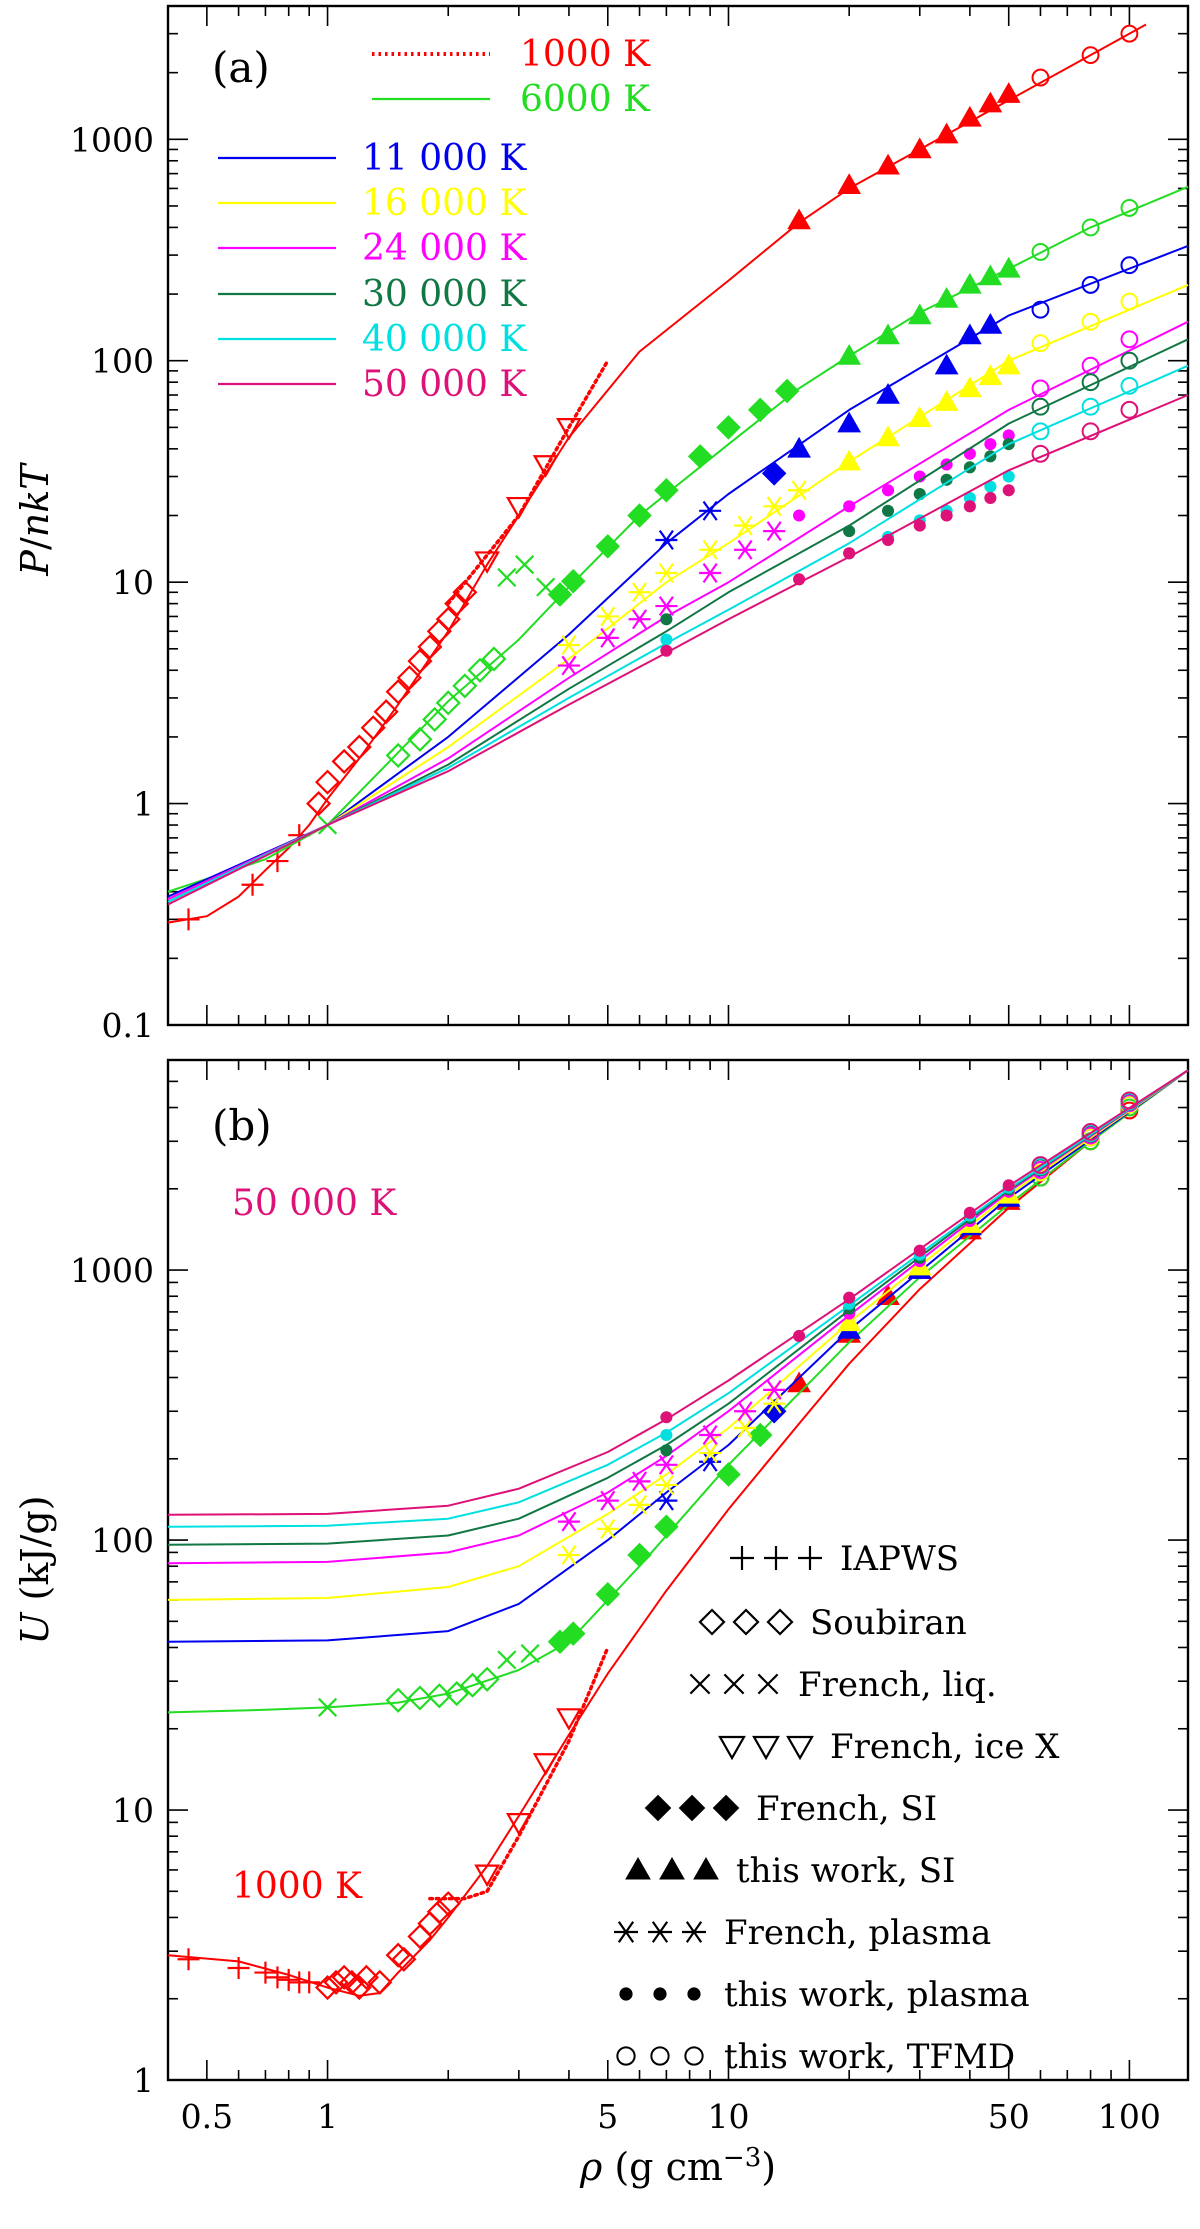 The width and height of the screenshot is (1200, 2229). Describe the element at coordinates (314, 1203) in the screenshot. I see `annotation-50-000-k: 50 000 K` at that location.